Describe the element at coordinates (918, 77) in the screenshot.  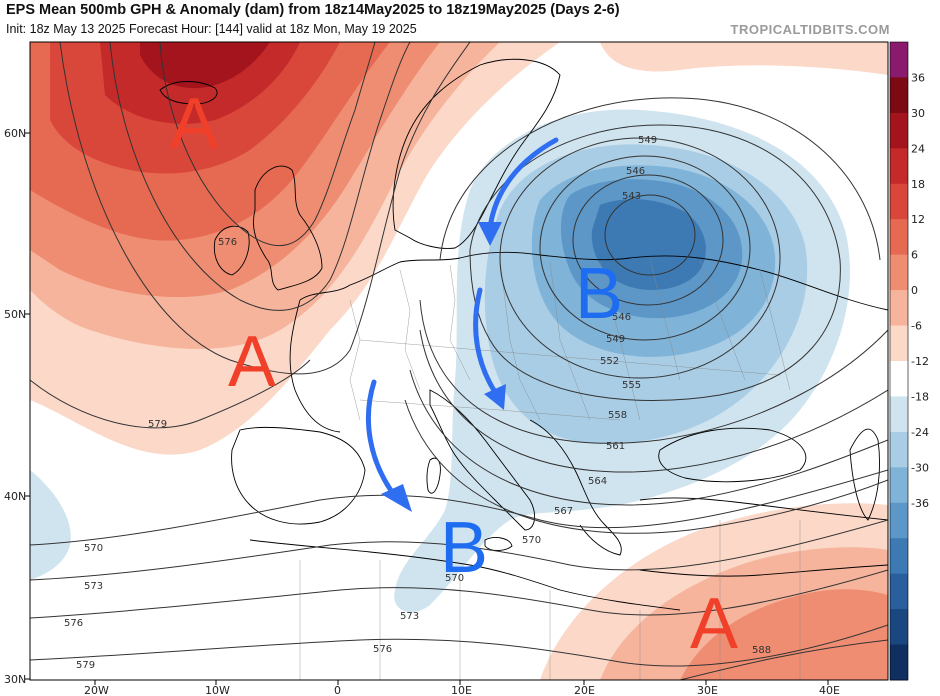
I see `colorbar-label: 36` at that location.